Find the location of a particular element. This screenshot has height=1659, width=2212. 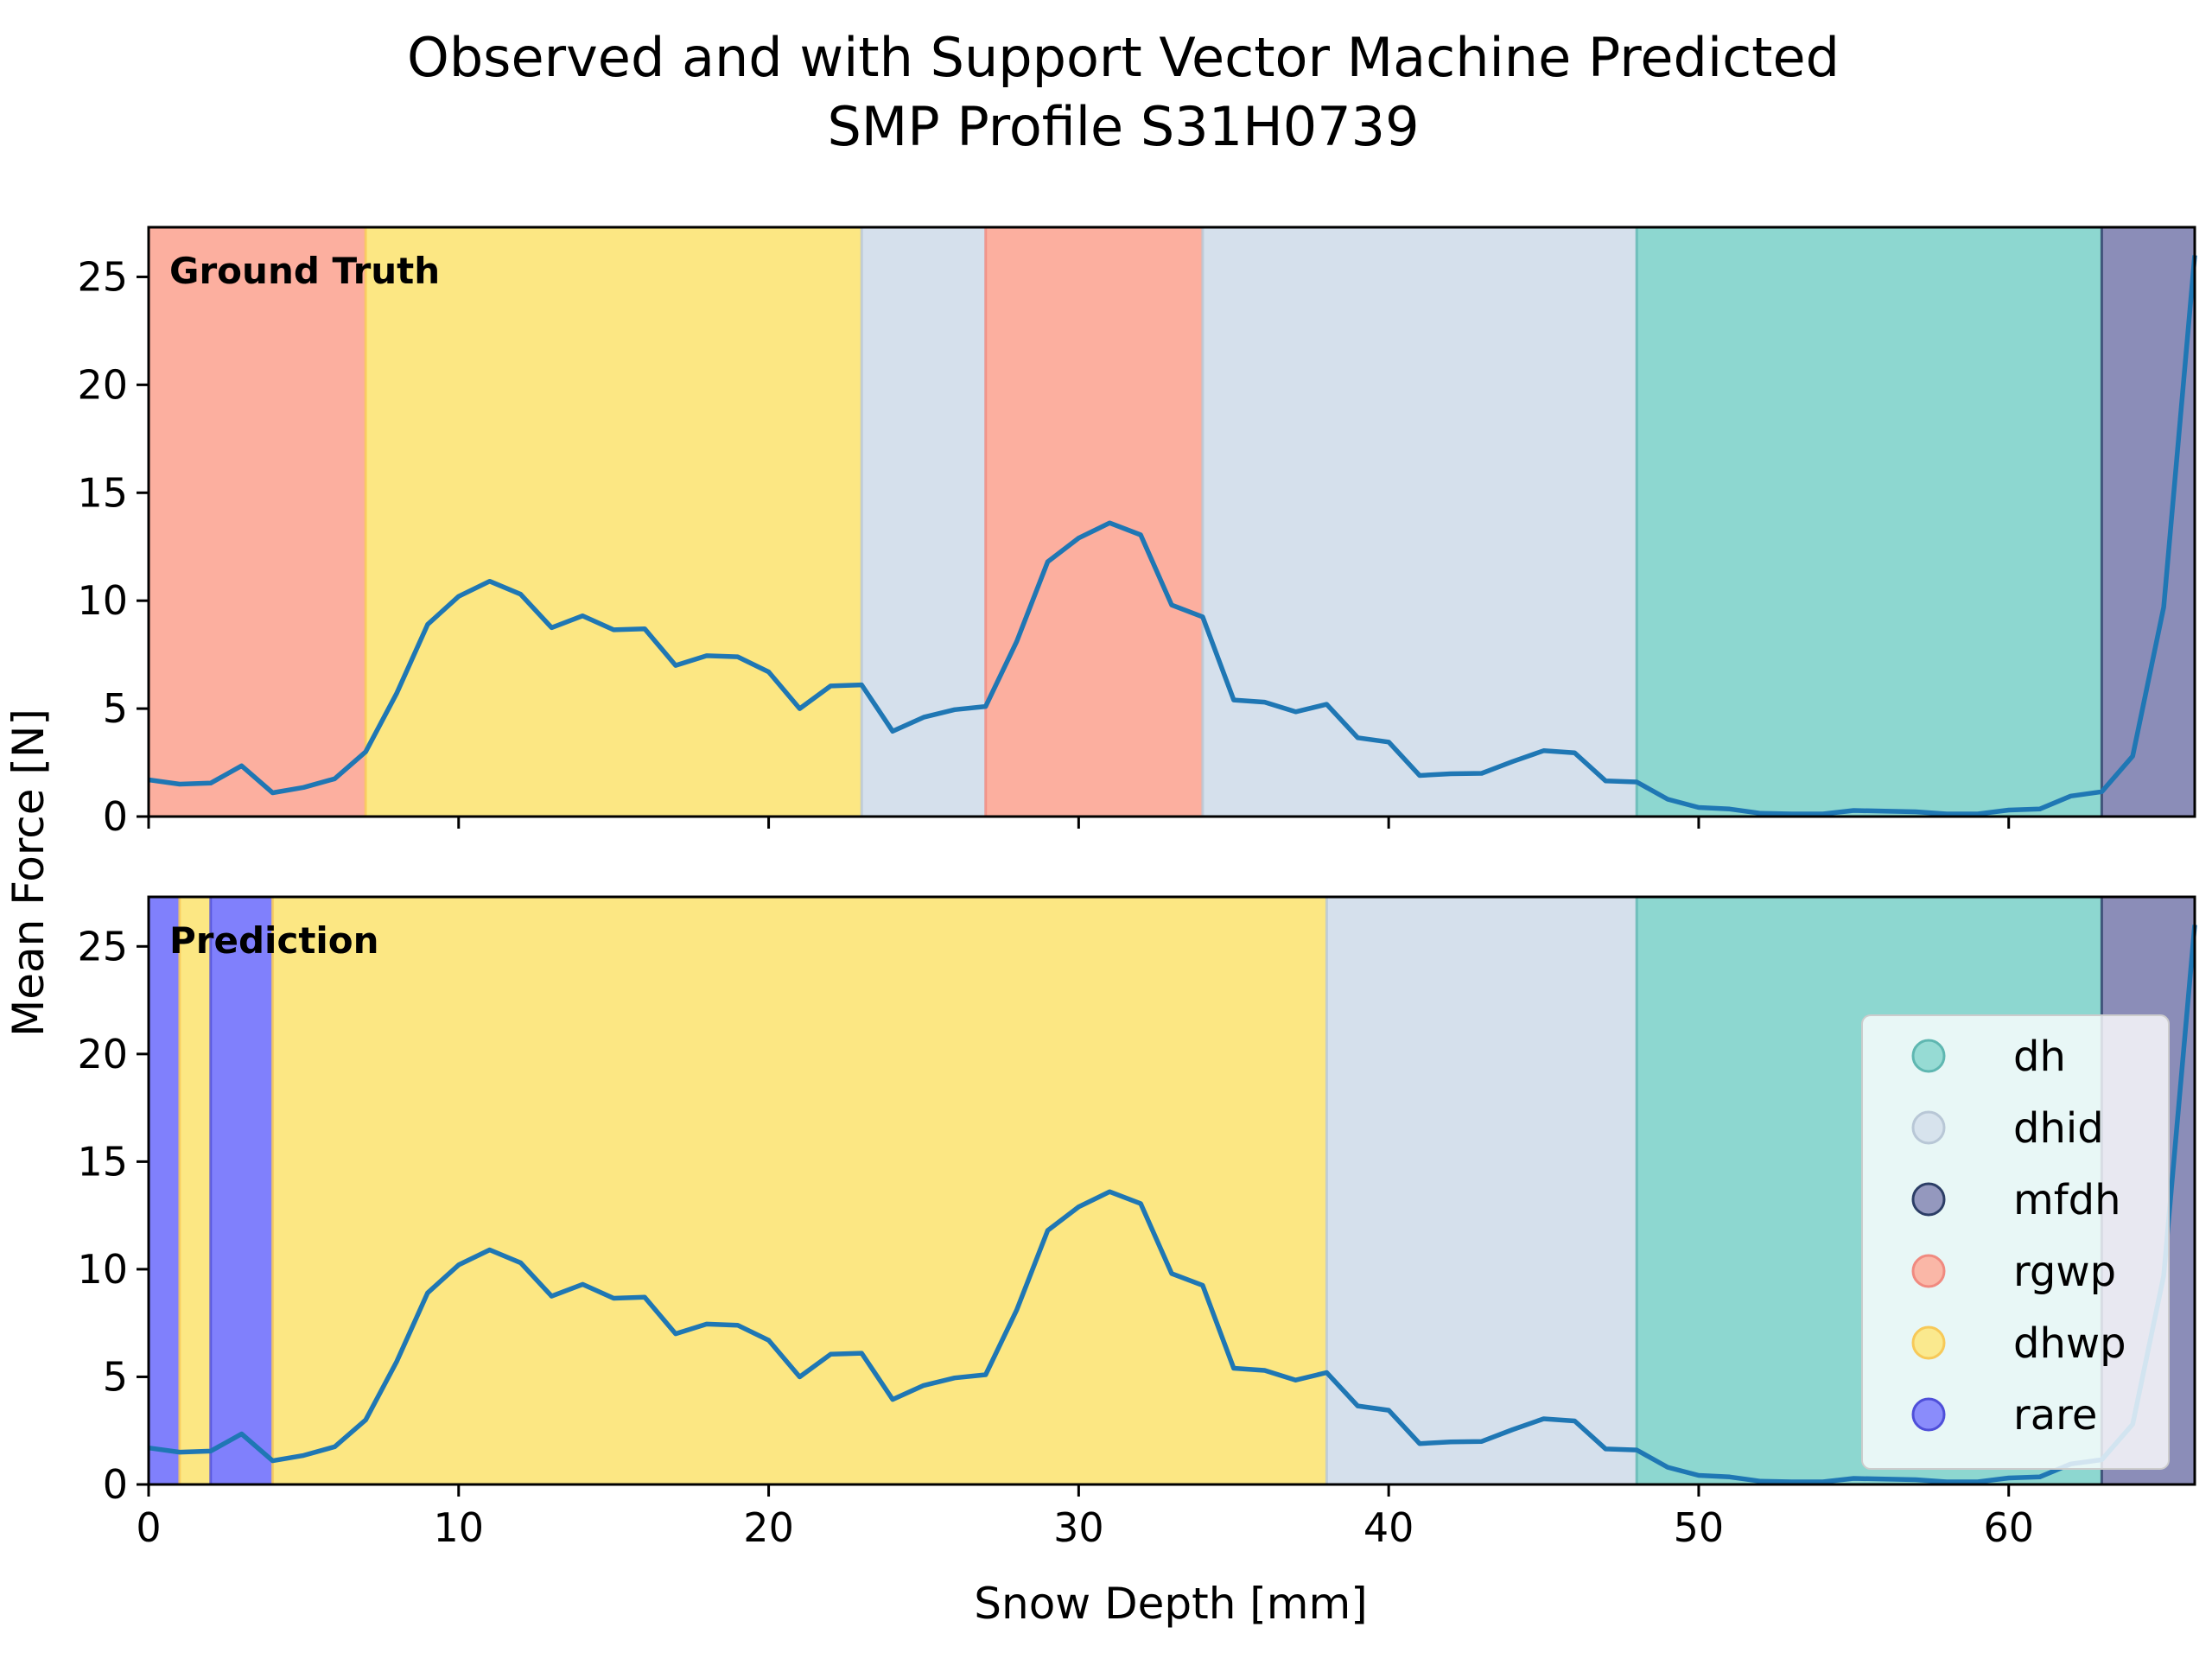

legend-marker-dhid is located at coordinates (1928, 1127).